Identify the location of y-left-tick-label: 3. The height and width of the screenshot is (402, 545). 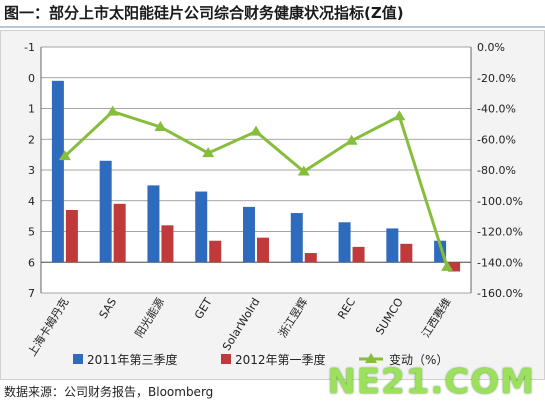
(31, 170).